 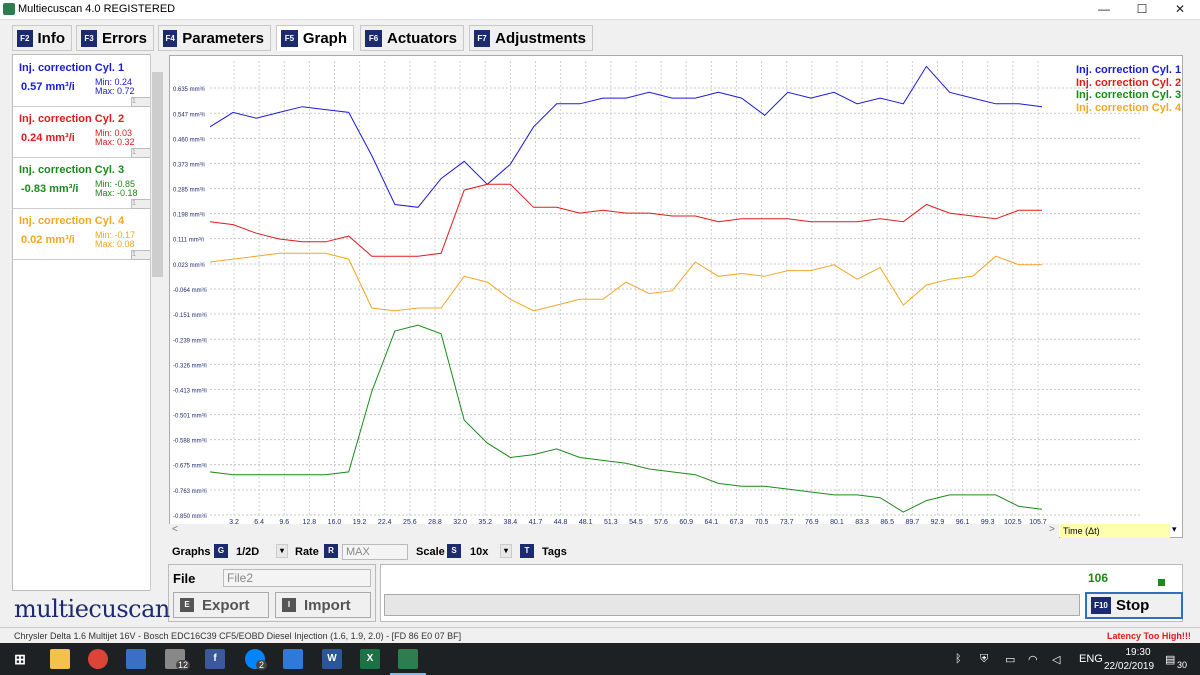 What do you see at coordinates (214, 38) in the screenshot?
I see `tab-parameters: F4 Parameters` at bounding box center [214, 38].